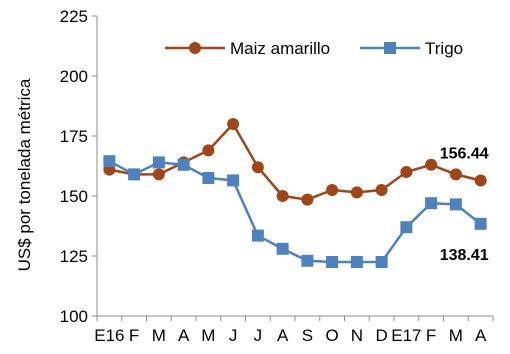 The width and height of the screenshot is (510, 354). What do you see at coordinates (74, 196) in the screenshot?
I see `y-tick-label: 150` at bounding box center [74, 196].